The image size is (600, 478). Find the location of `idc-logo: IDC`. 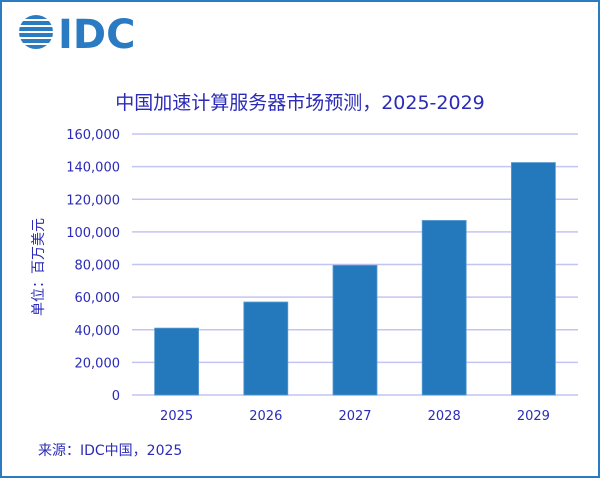

idc-logo: IDC is located at coordinates (77, 33).